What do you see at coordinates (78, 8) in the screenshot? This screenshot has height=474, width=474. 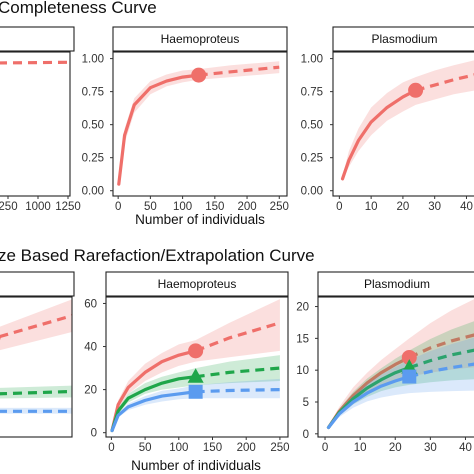 I see `top-heading: Completeness Curve` at bounding box center [78, 8].